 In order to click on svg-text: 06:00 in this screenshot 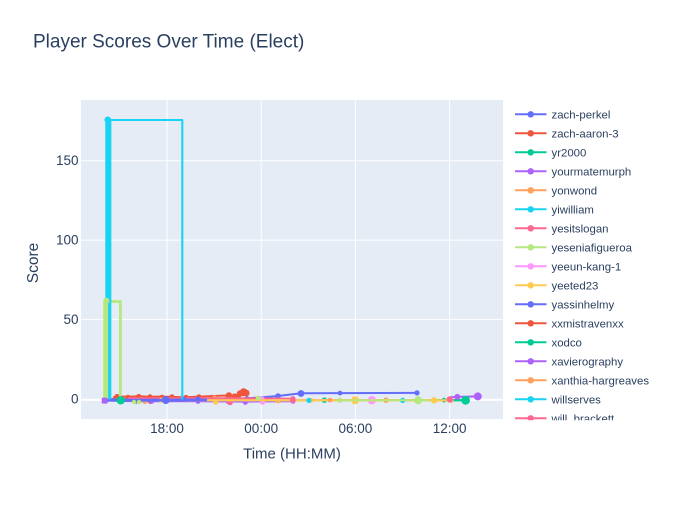, I will do `click(356, 428)`.